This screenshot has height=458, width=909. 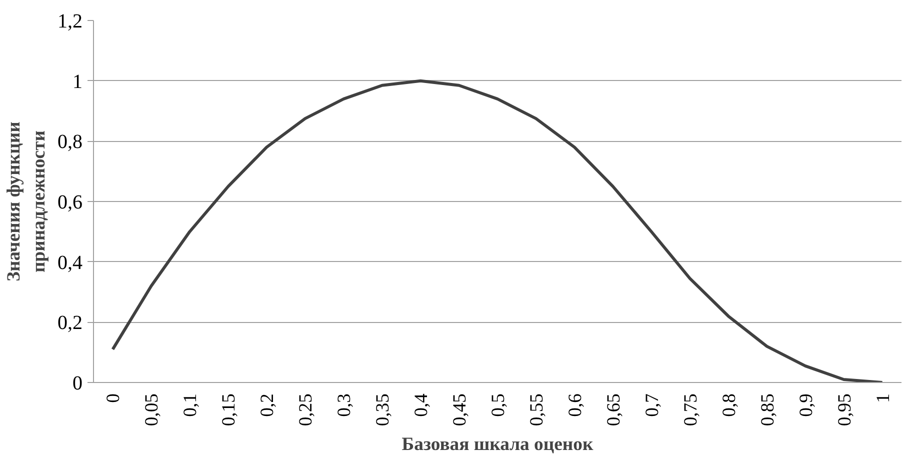 What do you see at coordinates (883, 398) in the screenshot?
I see `x-tick-label: 1` at bounding box center [883, 398].